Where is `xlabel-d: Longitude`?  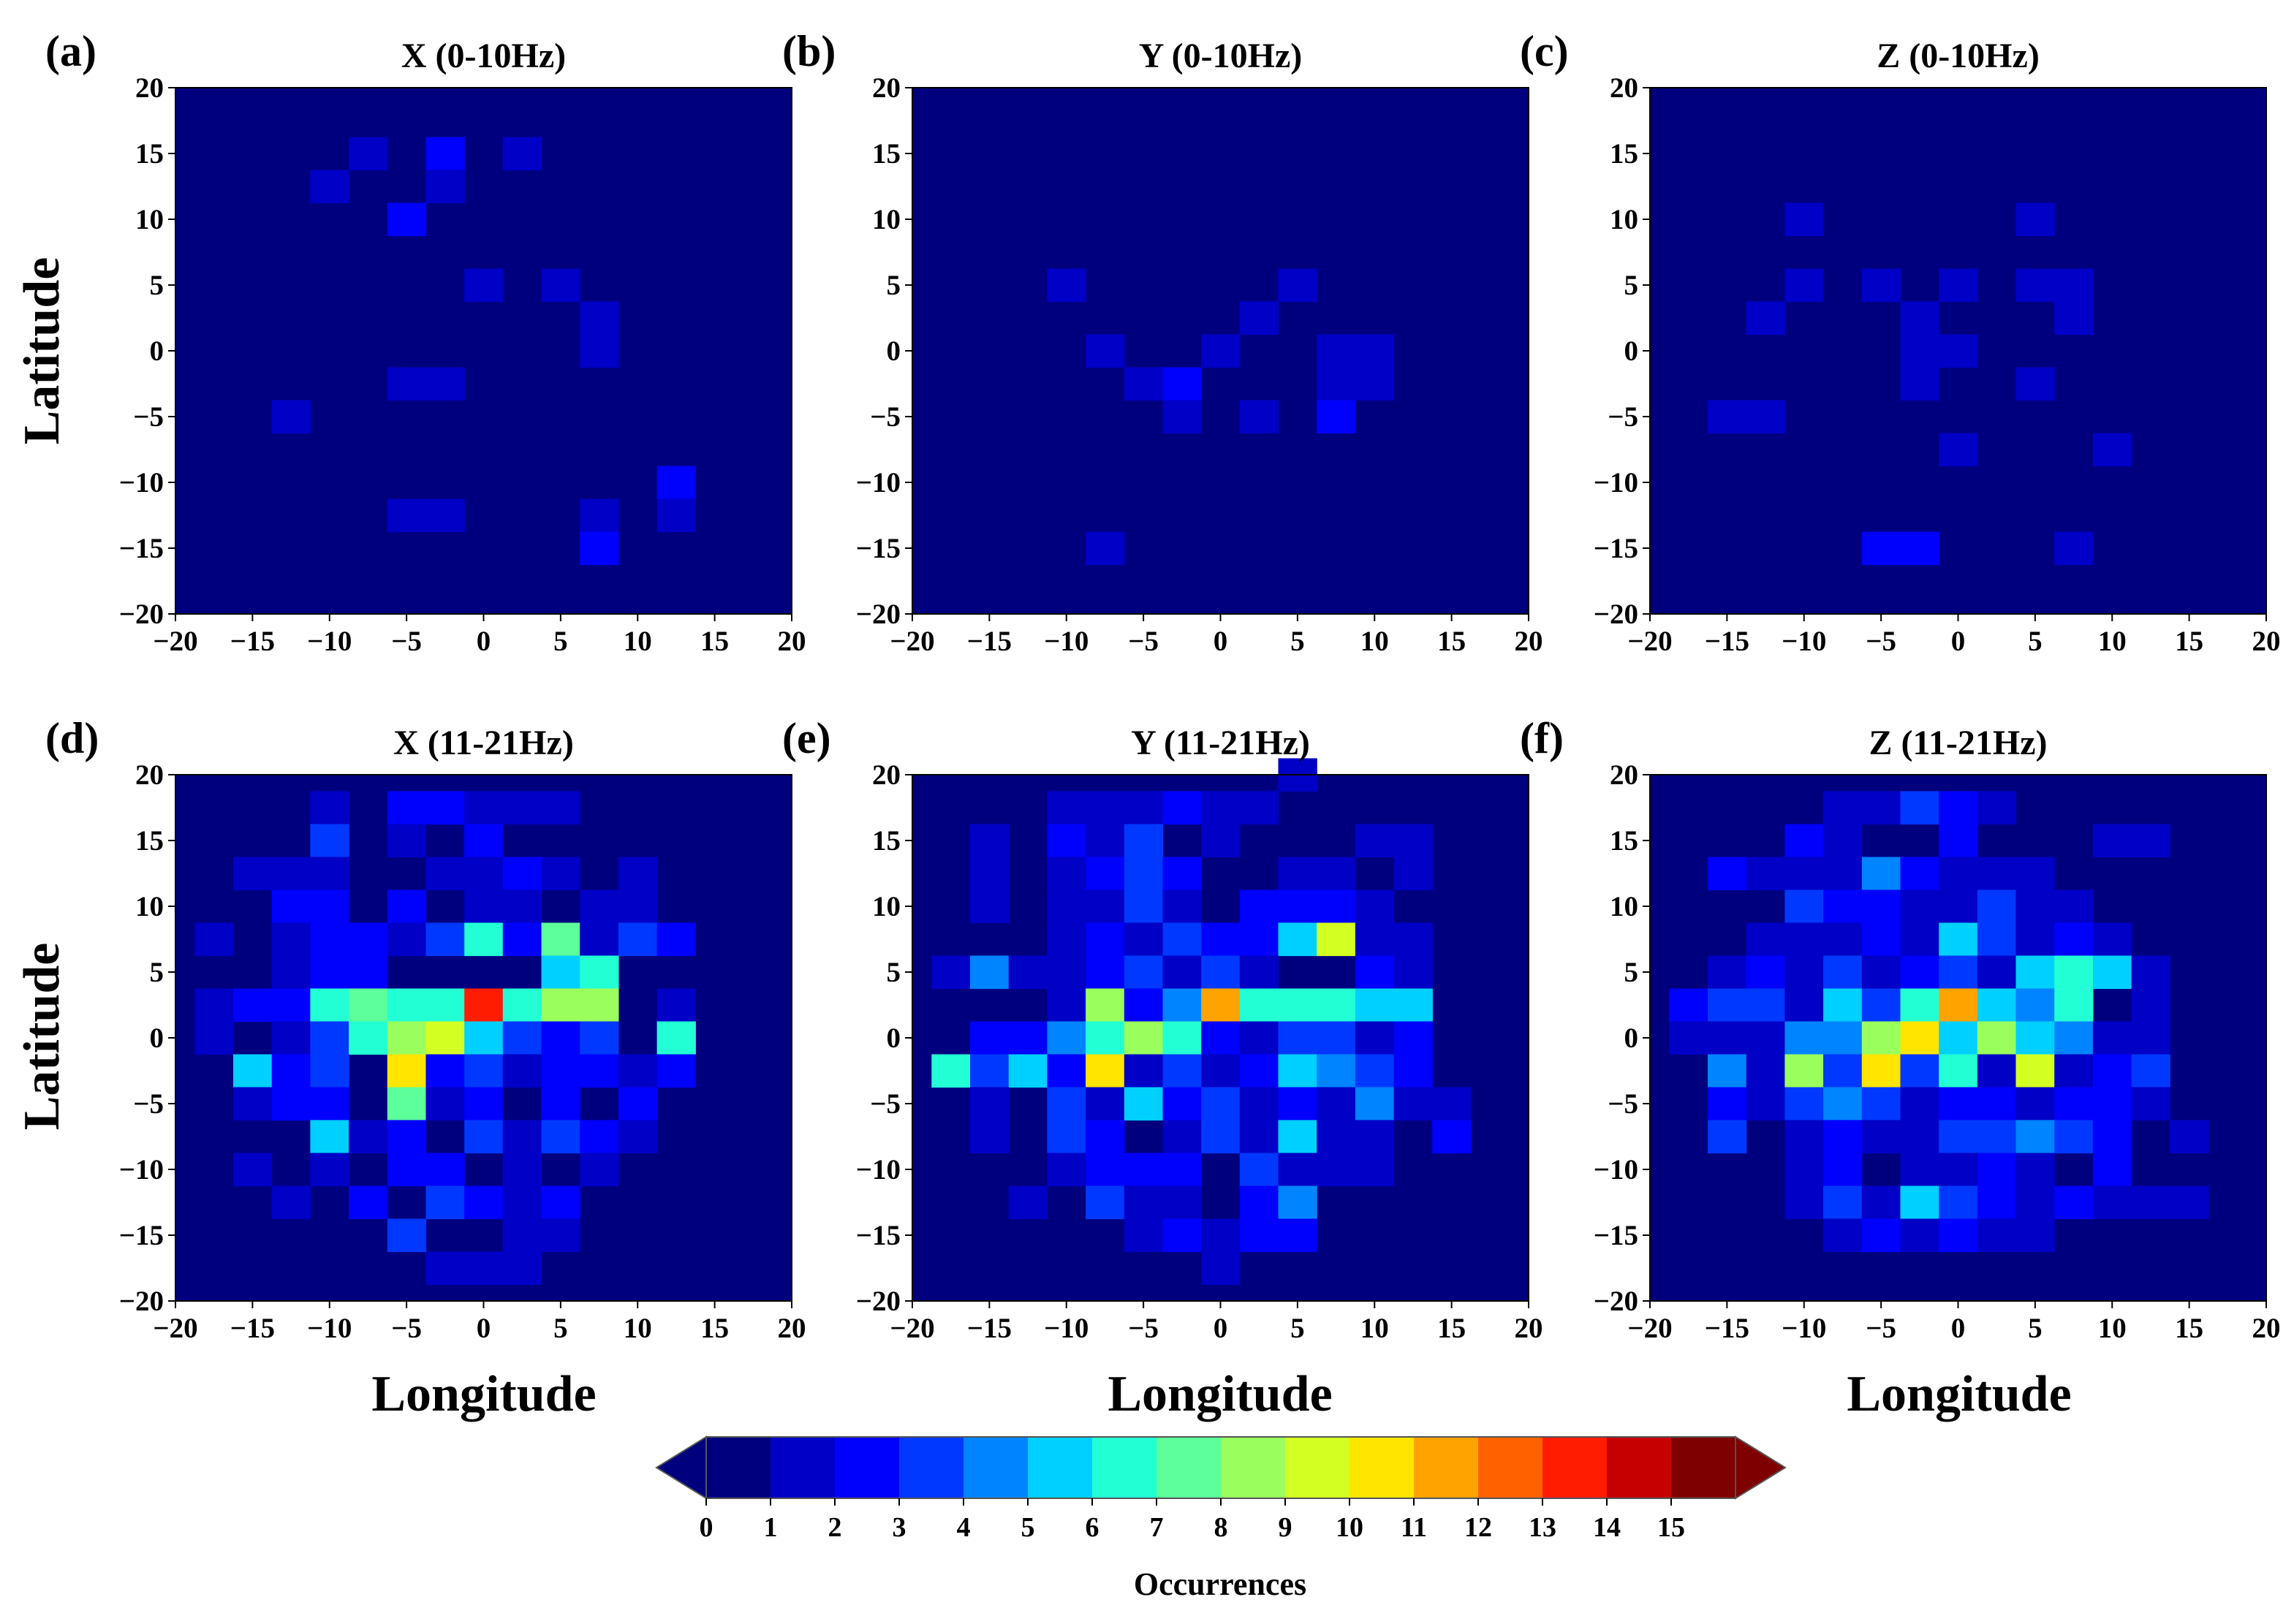
xlabel-d: Longitude is located at coordinates (483, 1394).